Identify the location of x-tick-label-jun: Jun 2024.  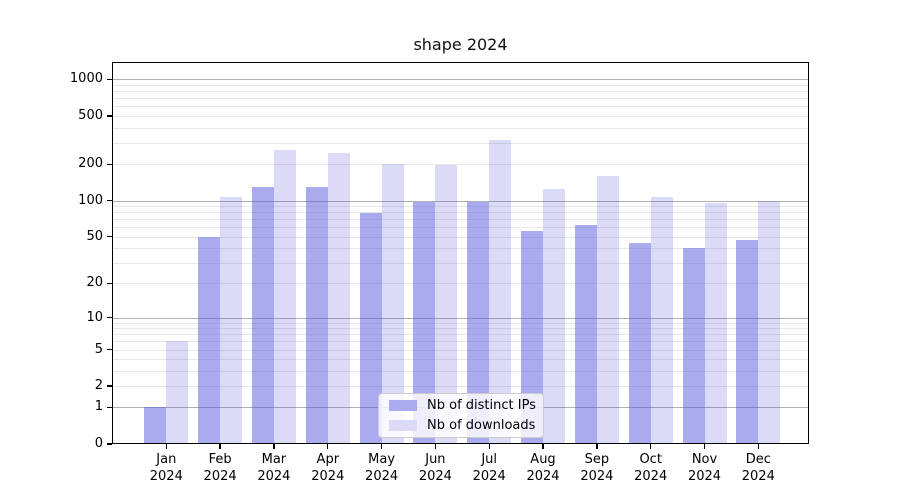
(435, 468).